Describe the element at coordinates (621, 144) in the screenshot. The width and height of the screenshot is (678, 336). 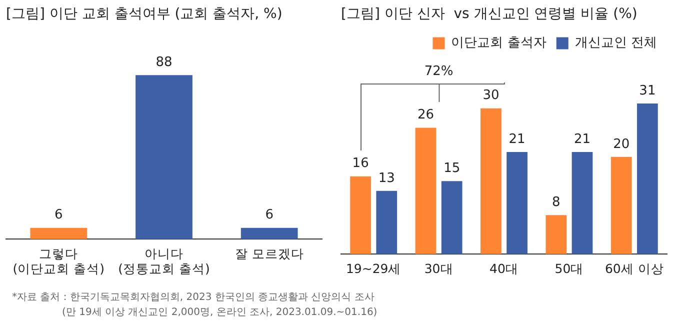
I see `data-label: 20` at that location.